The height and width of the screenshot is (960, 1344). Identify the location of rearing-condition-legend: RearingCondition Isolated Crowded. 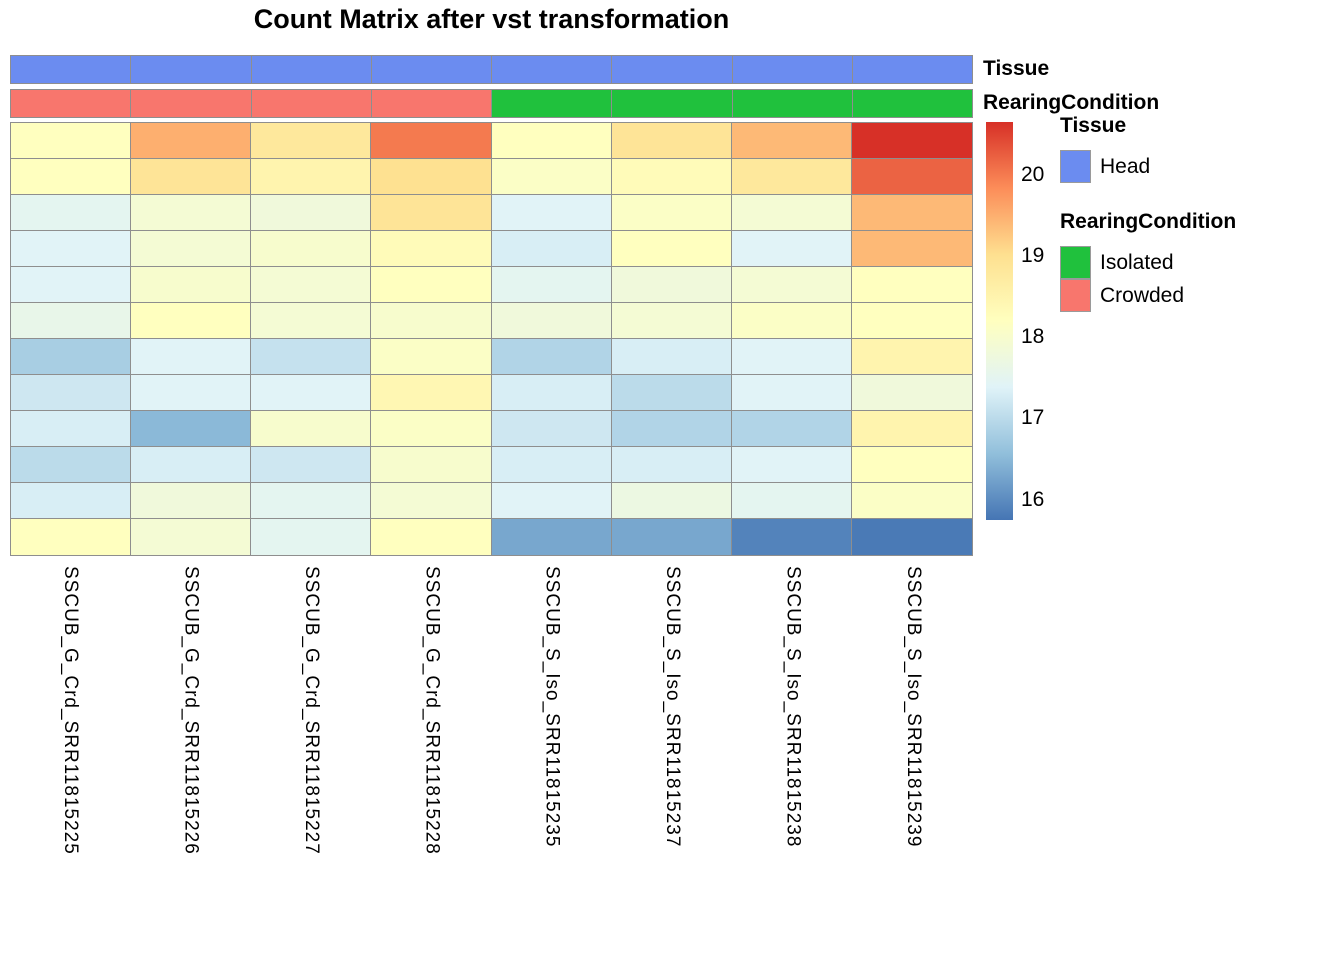
(1148, 261).